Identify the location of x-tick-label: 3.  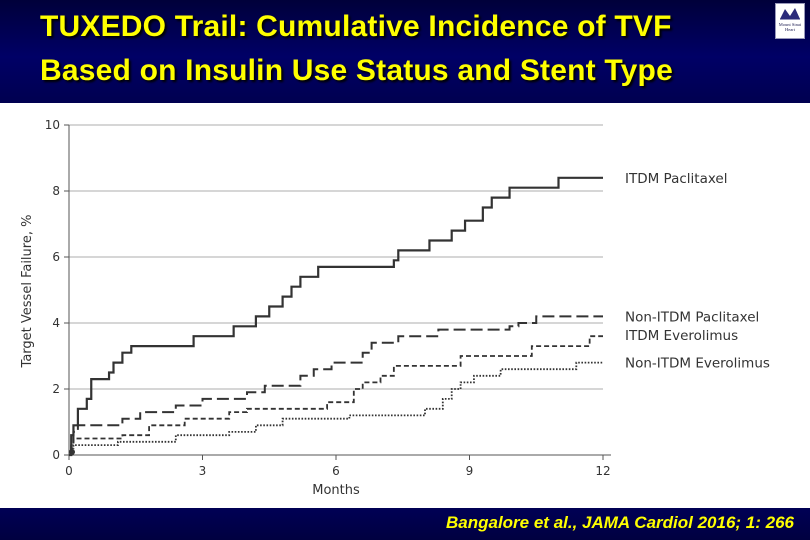
(203, 471).